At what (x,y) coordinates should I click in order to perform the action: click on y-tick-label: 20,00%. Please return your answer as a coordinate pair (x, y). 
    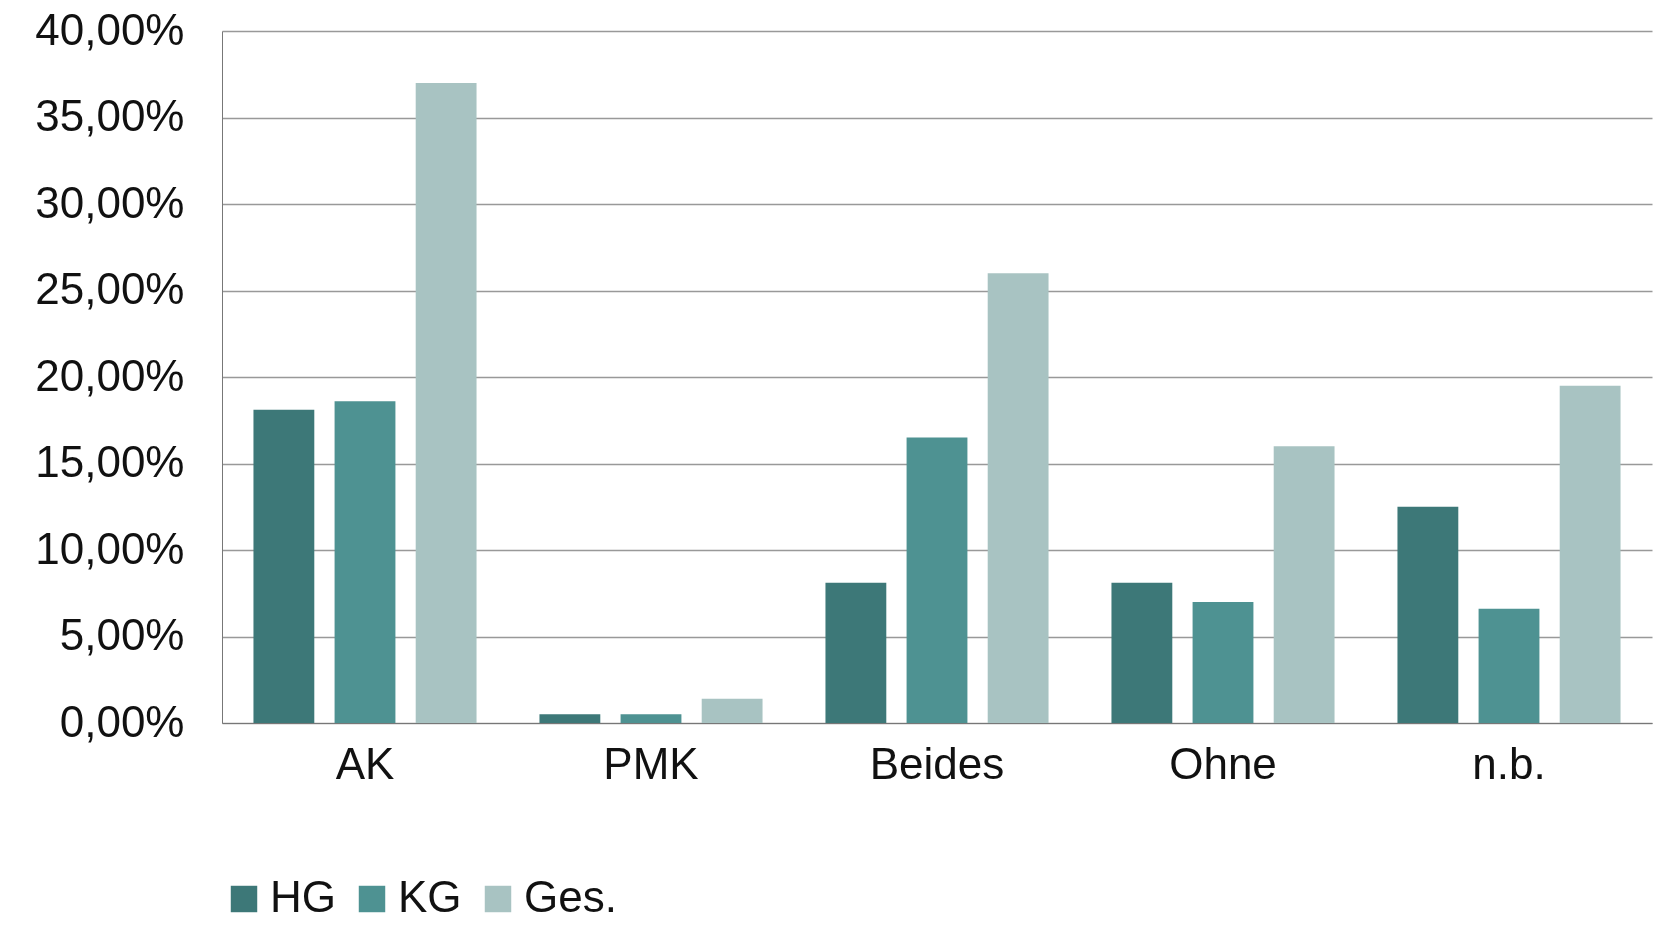
    Looking at the image, I should click on (110, 375).